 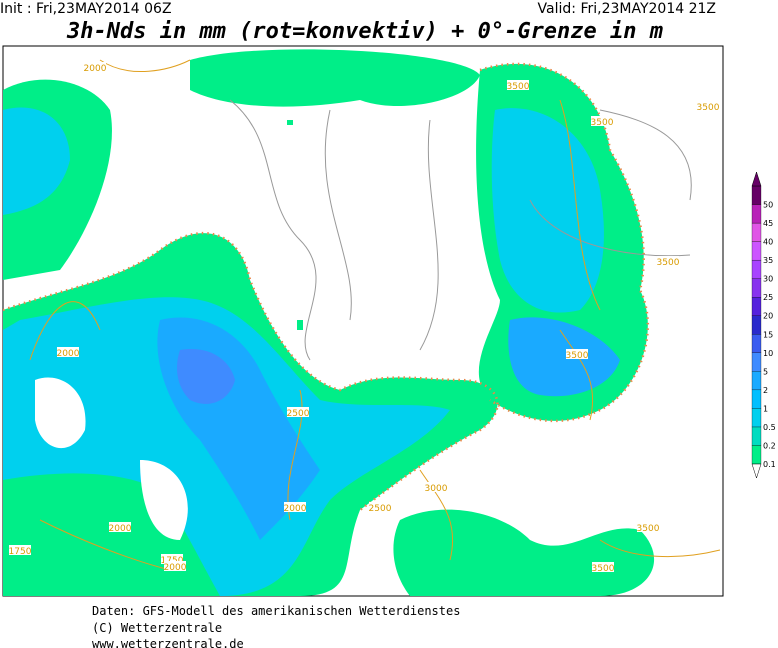 I want to click on init-time: Init : Fri,23MAY2014 06Z, so click(x=86, y=9).